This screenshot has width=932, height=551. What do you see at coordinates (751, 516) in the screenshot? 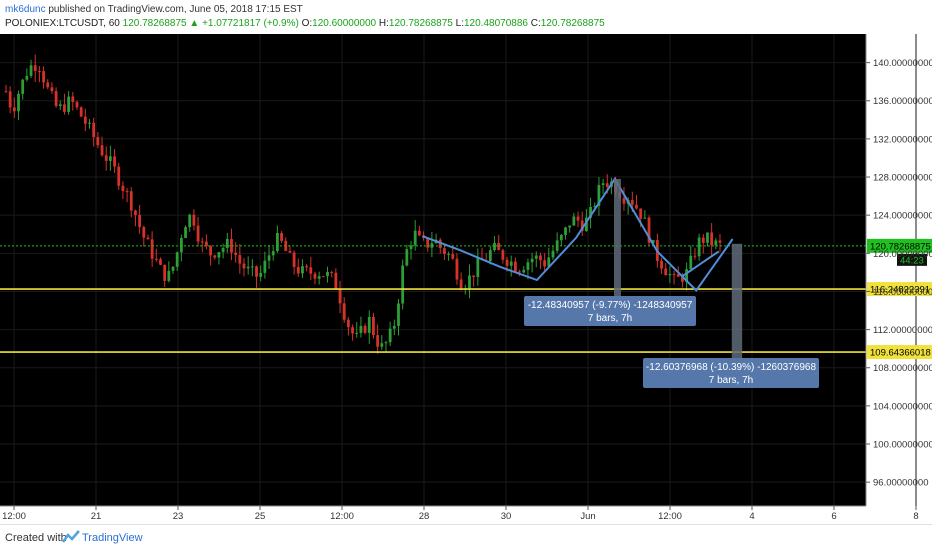
I see `x-tick-label: 4` at bounding box center [751, 516].